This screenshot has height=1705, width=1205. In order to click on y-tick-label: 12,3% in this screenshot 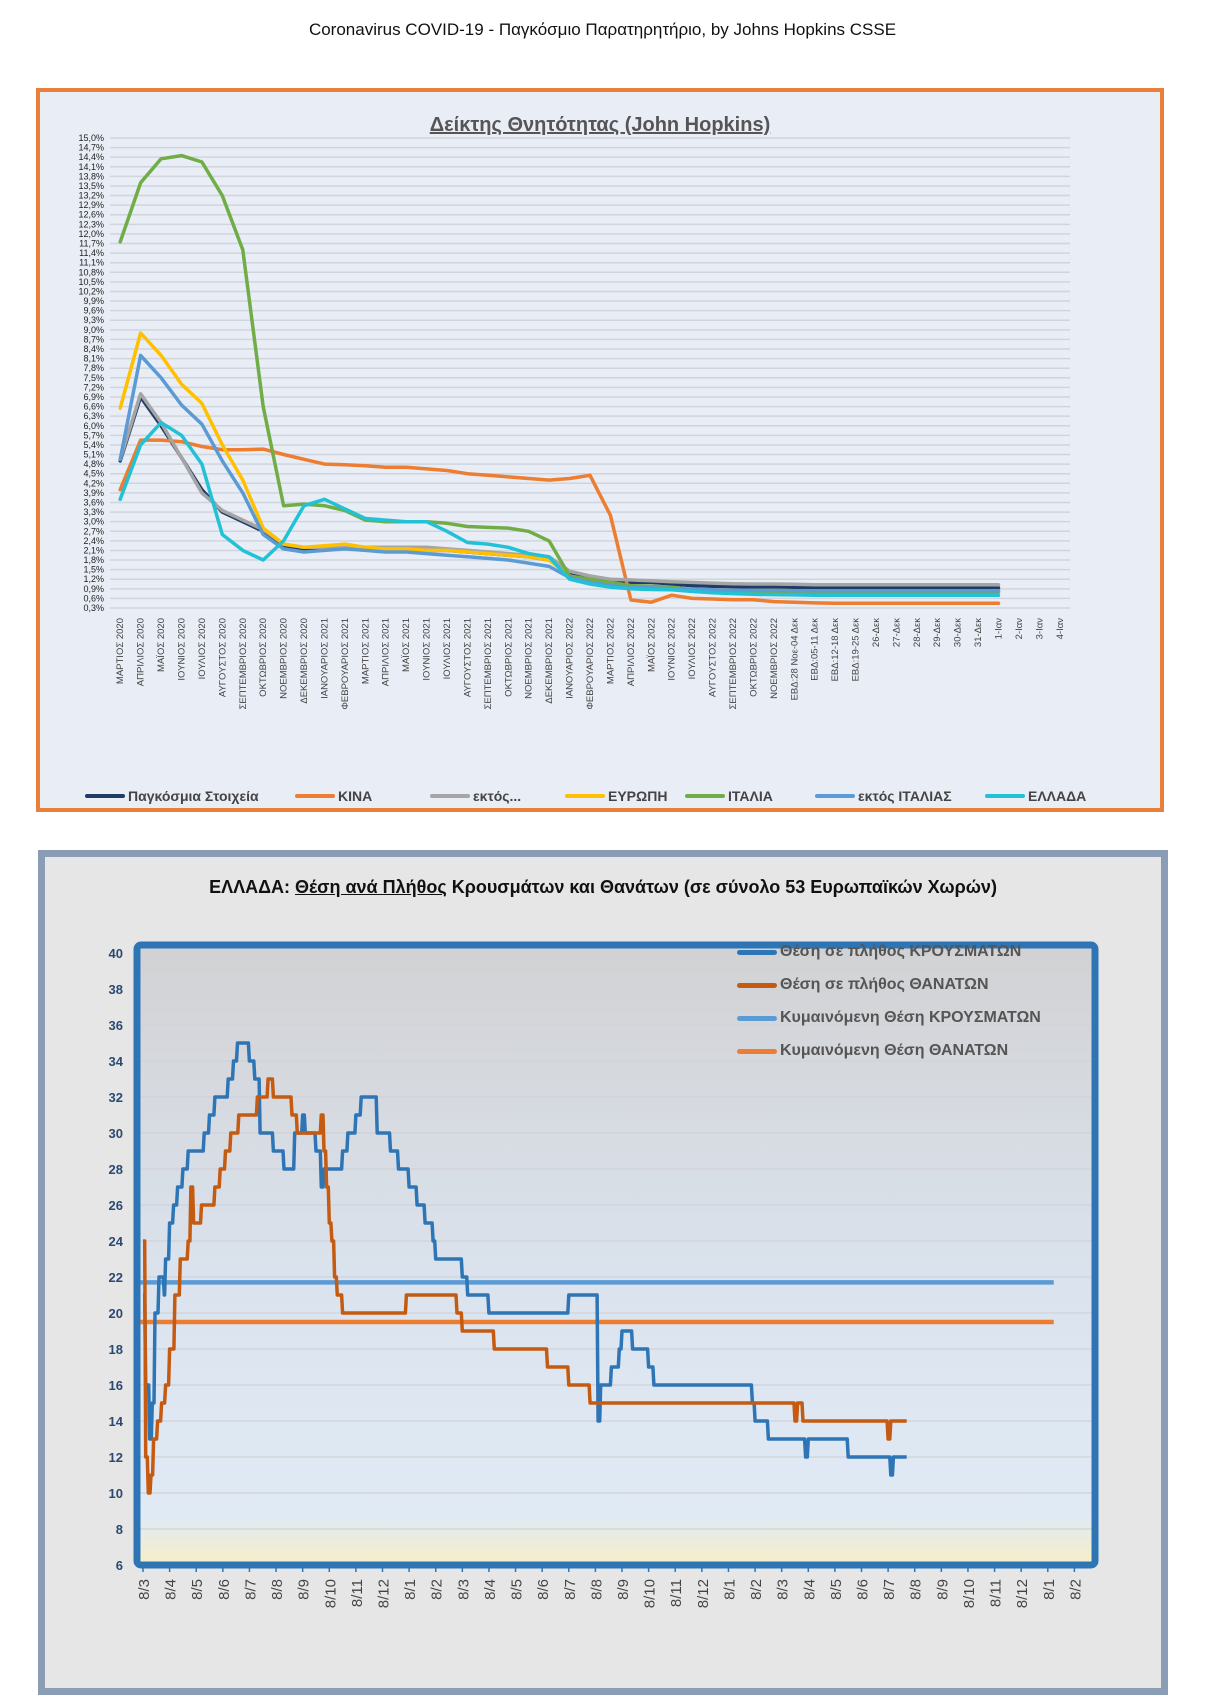, I will do `click(91, 224)`.